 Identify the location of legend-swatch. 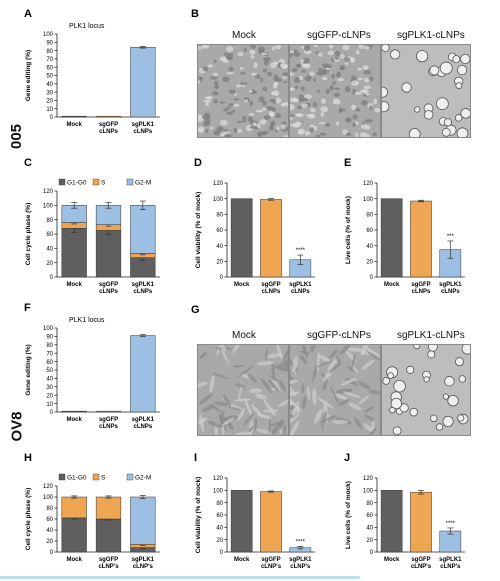
(62, 182).